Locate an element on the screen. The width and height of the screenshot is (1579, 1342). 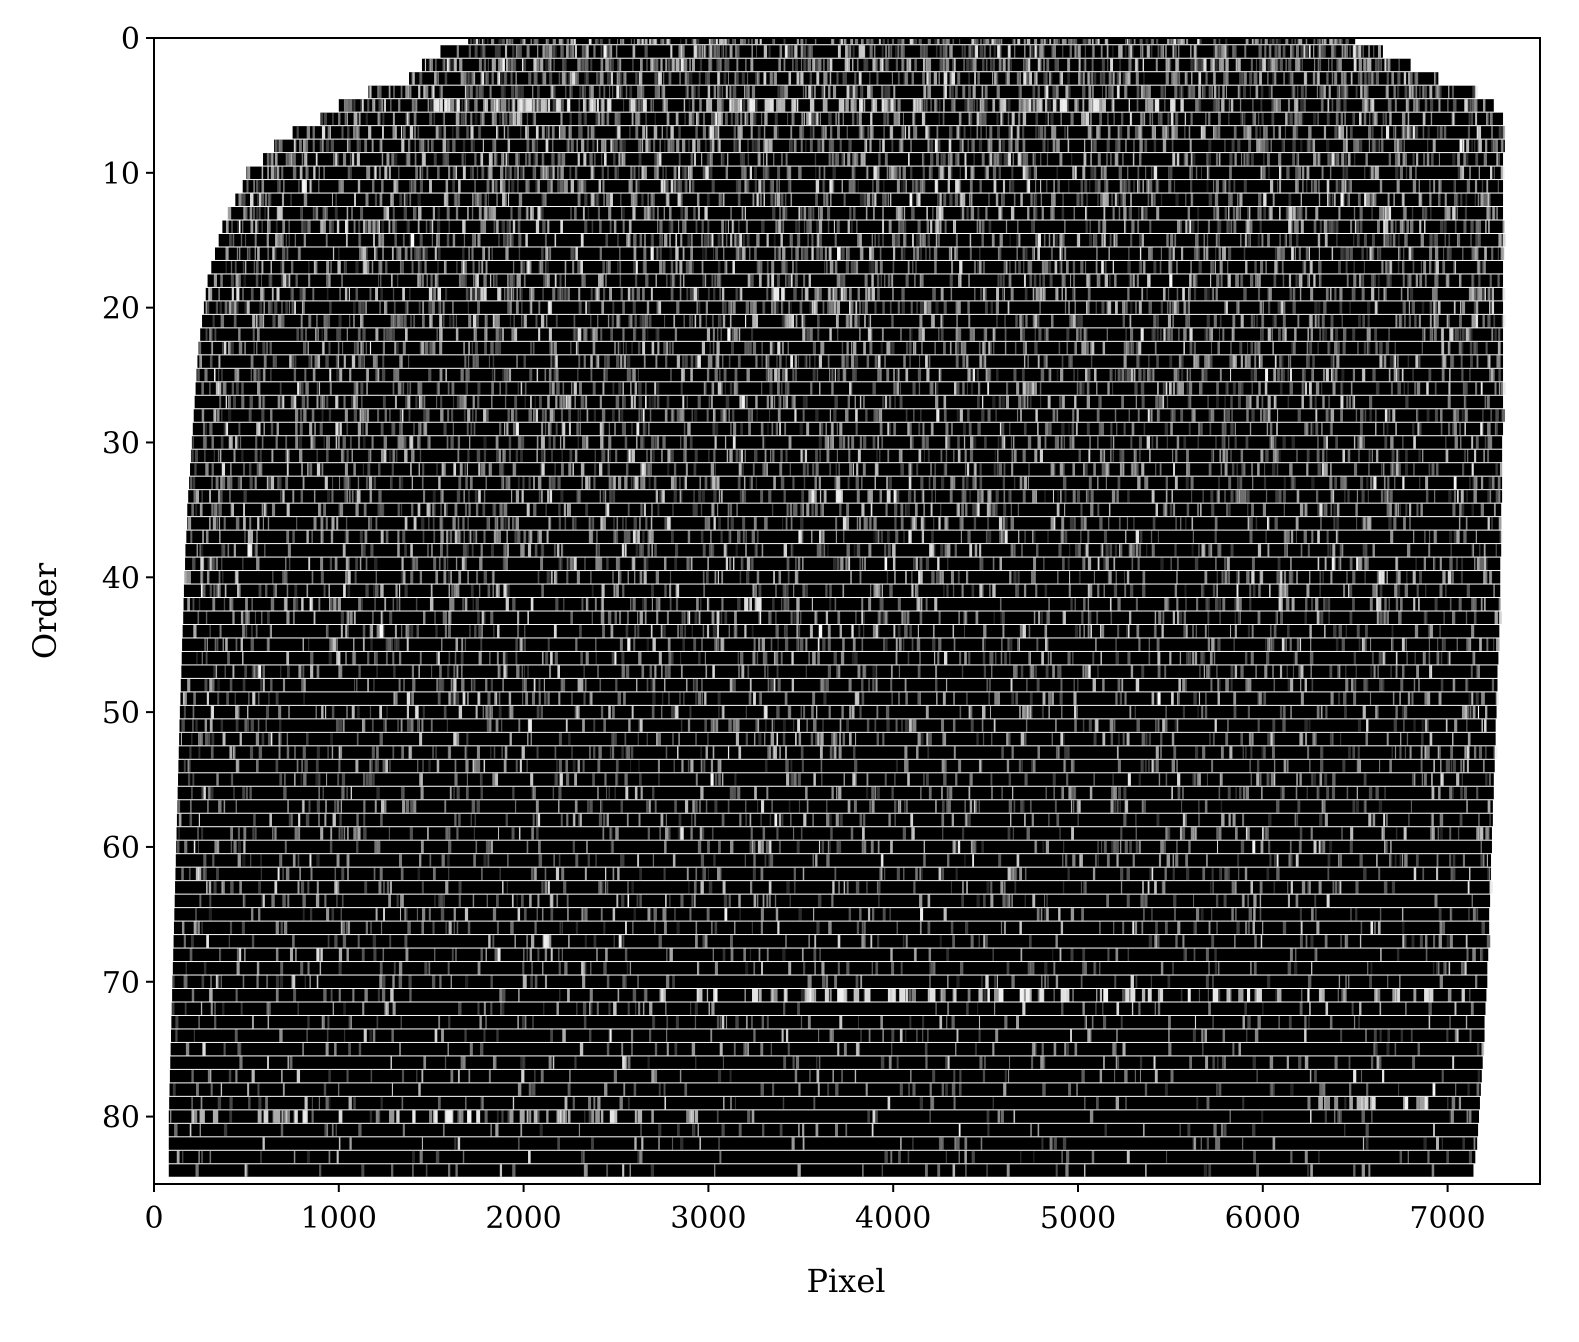
order-row is located at coordinates (883, 159).